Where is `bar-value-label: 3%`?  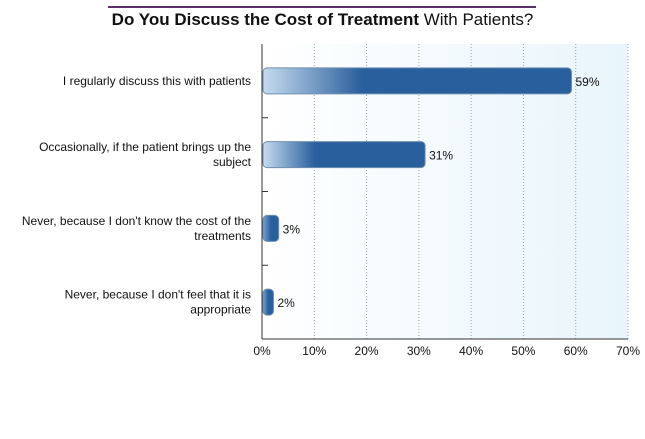 bar-value-label: 3% is located at coordinates (292, 229).